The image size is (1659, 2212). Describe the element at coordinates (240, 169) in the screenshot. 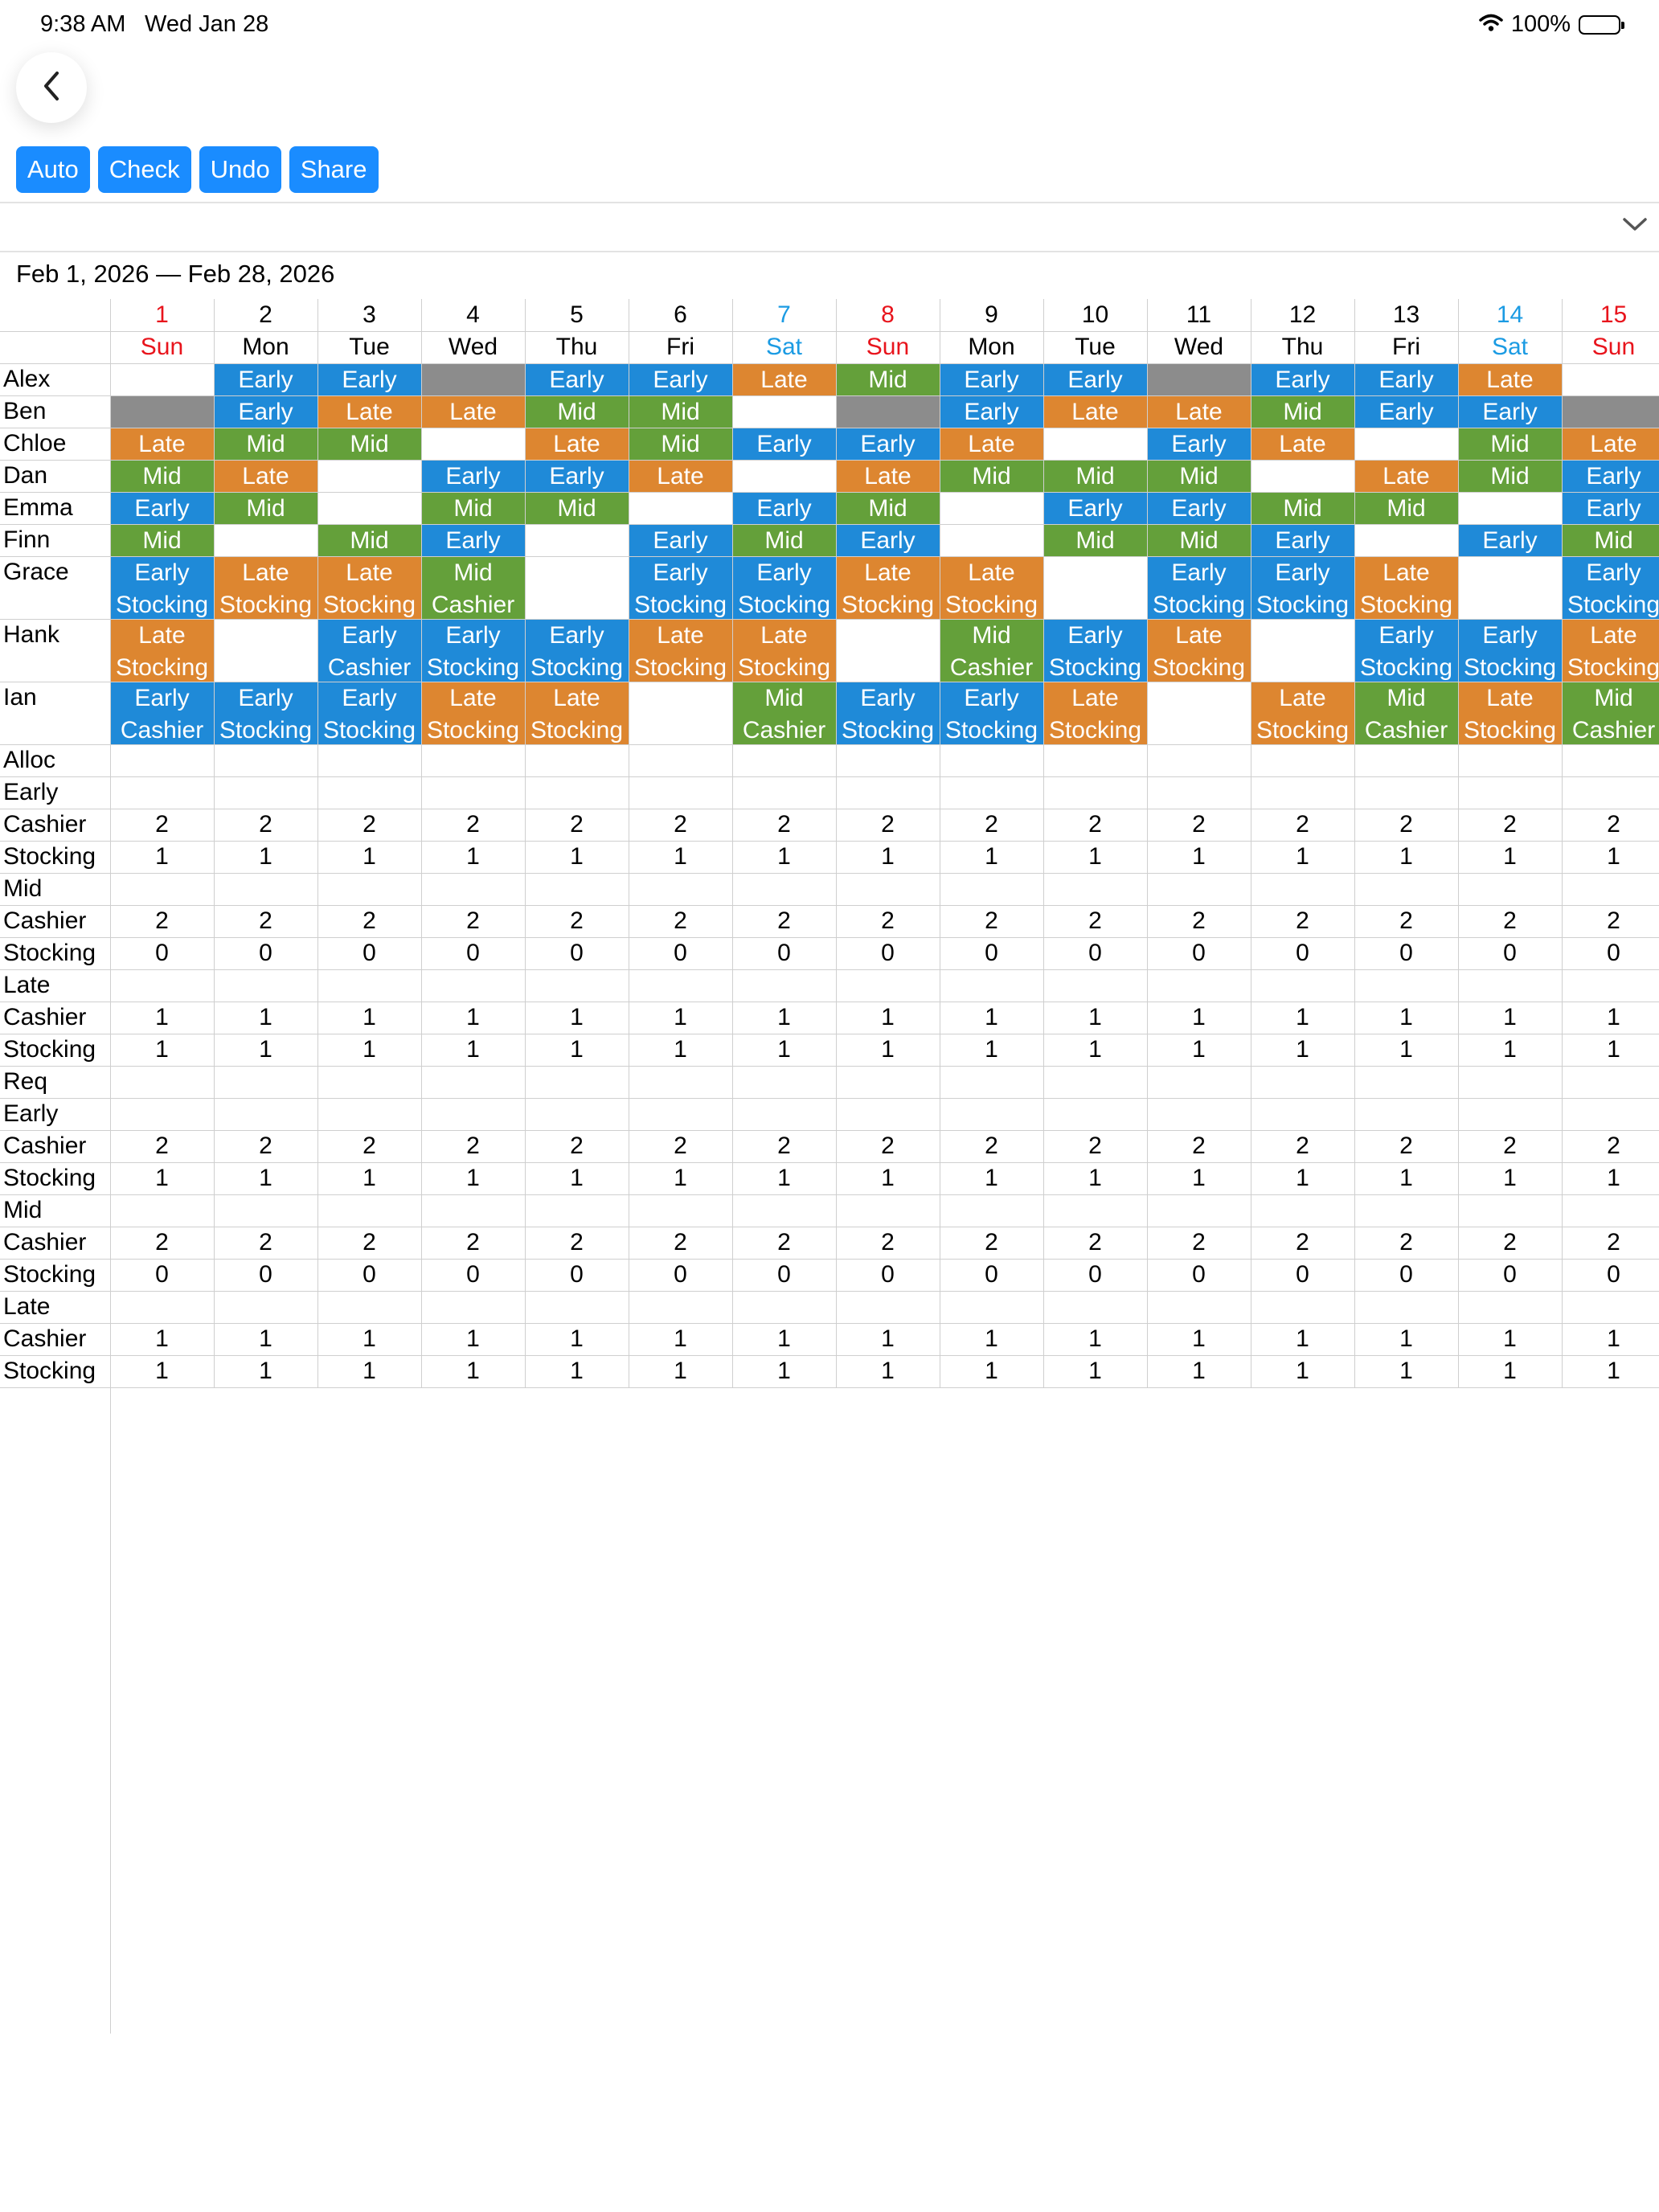

I see `undo-button: Undo` at that location.